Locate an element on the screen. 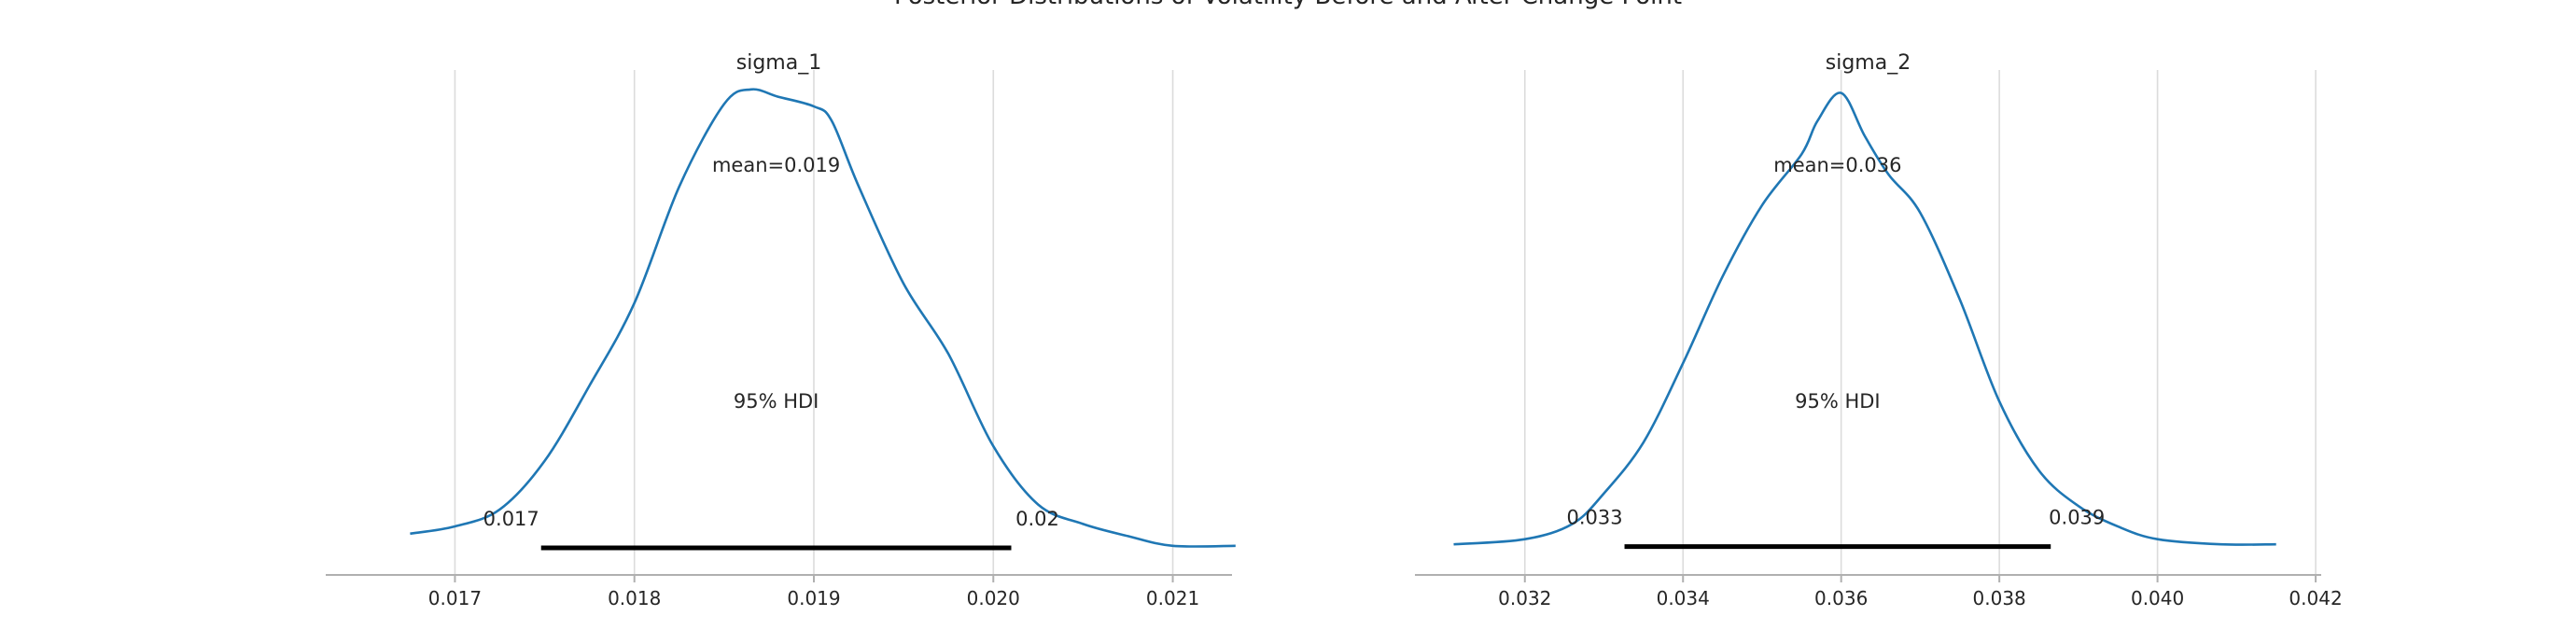  x-tick-label: 0.018 is located at coordinates (634, 598).